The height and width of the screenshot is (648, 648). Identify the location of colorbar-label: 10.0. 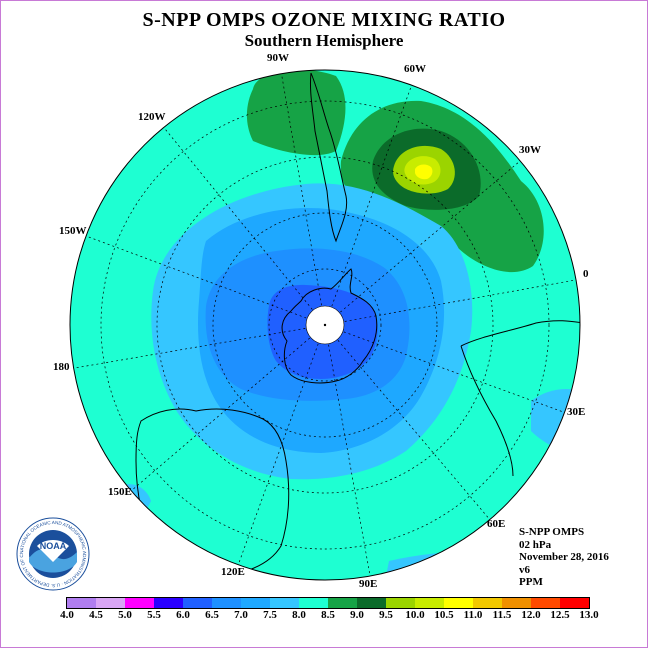
(415, 615).